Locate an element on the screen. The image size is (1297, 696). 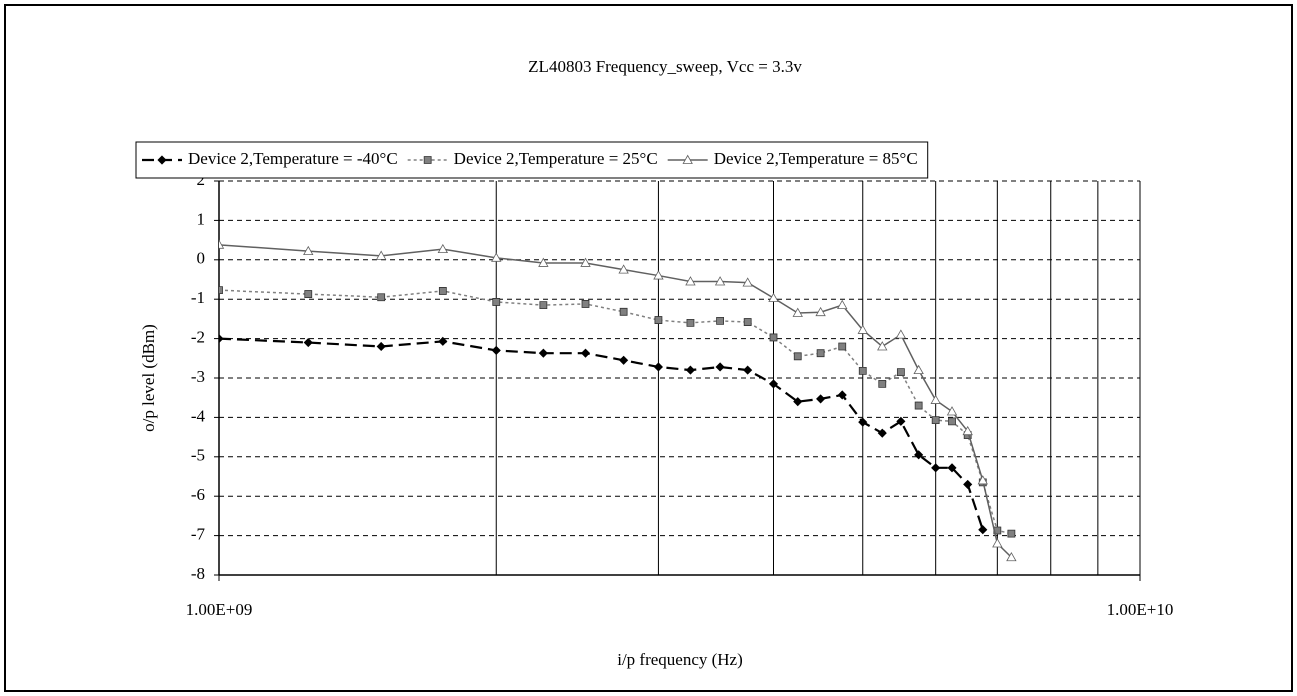
y-tick-label: -3 is located at coordinates (198, 376).